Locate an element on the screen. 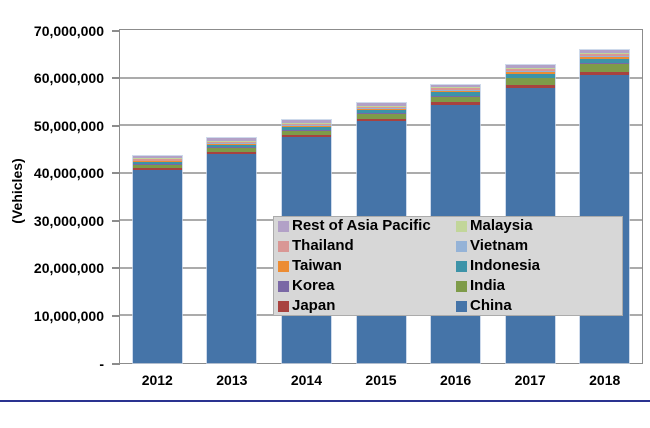 The image size is (650, 428). y-tick-label: 40,000,000 is located at coordinates (68, 173).